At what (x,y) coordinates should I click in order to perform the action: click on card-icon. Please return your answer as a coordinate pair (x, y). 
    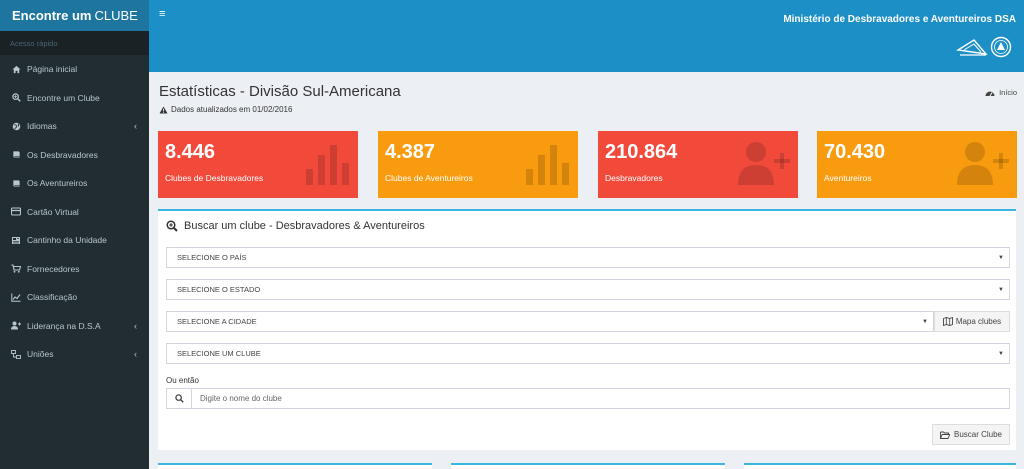
    Looking at the image, I should click on (16, 212).